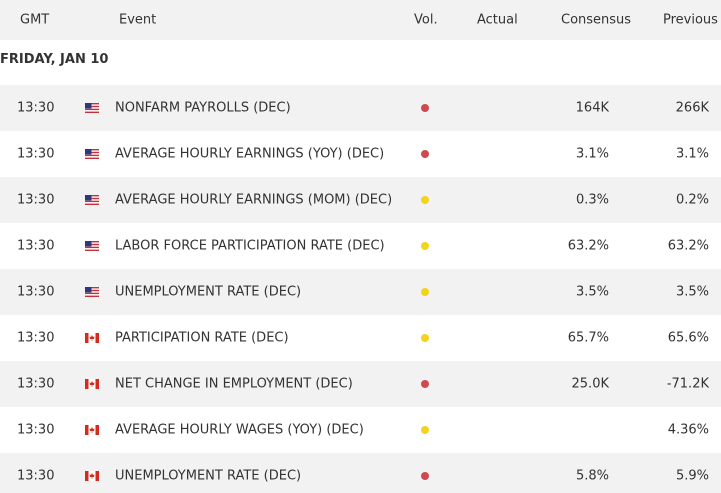 Image resolution: width=721 pixels, height=493 pixels. Describe the element at coordinates (592, 476) in the screenshot. I see `consensus-value: 5.8%` at that location.